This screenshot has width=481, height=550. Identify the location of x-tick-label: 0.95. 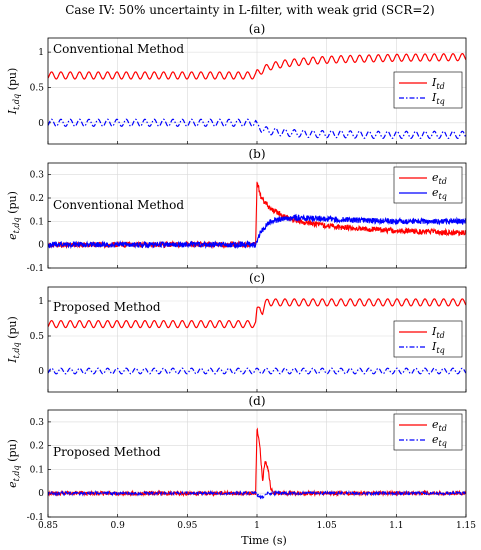
(187, 526).